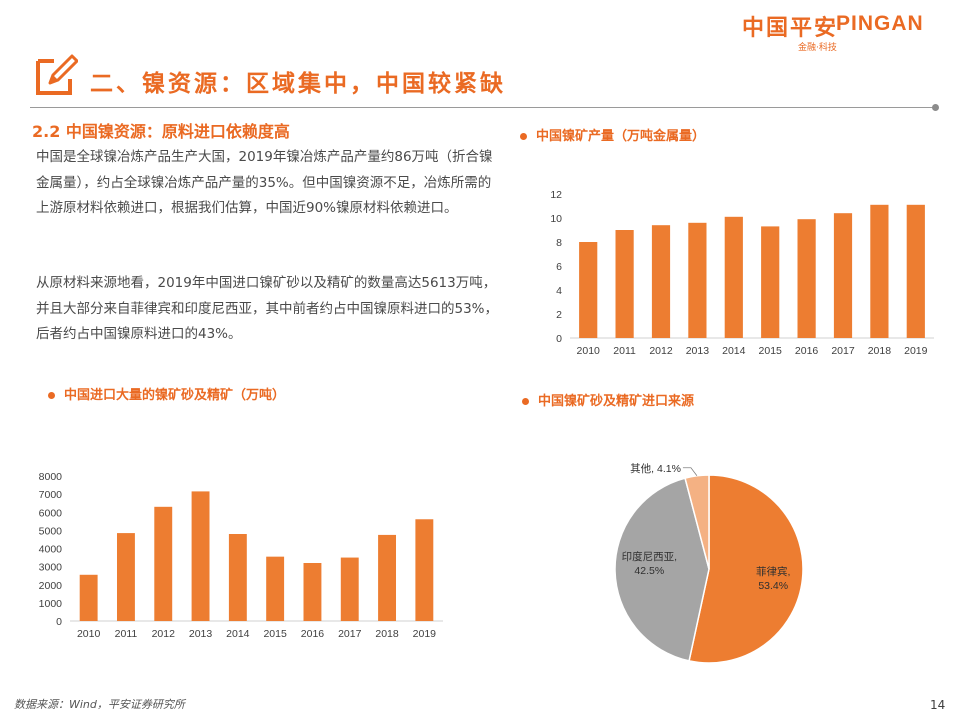 The height and width of the screenshot is (720, 960). What do you see at coordinates (99, 704) in the screenshot?
I see `footer-source: 数据来源：Wind，平安证券研究所` at bounding box center [99, 704].